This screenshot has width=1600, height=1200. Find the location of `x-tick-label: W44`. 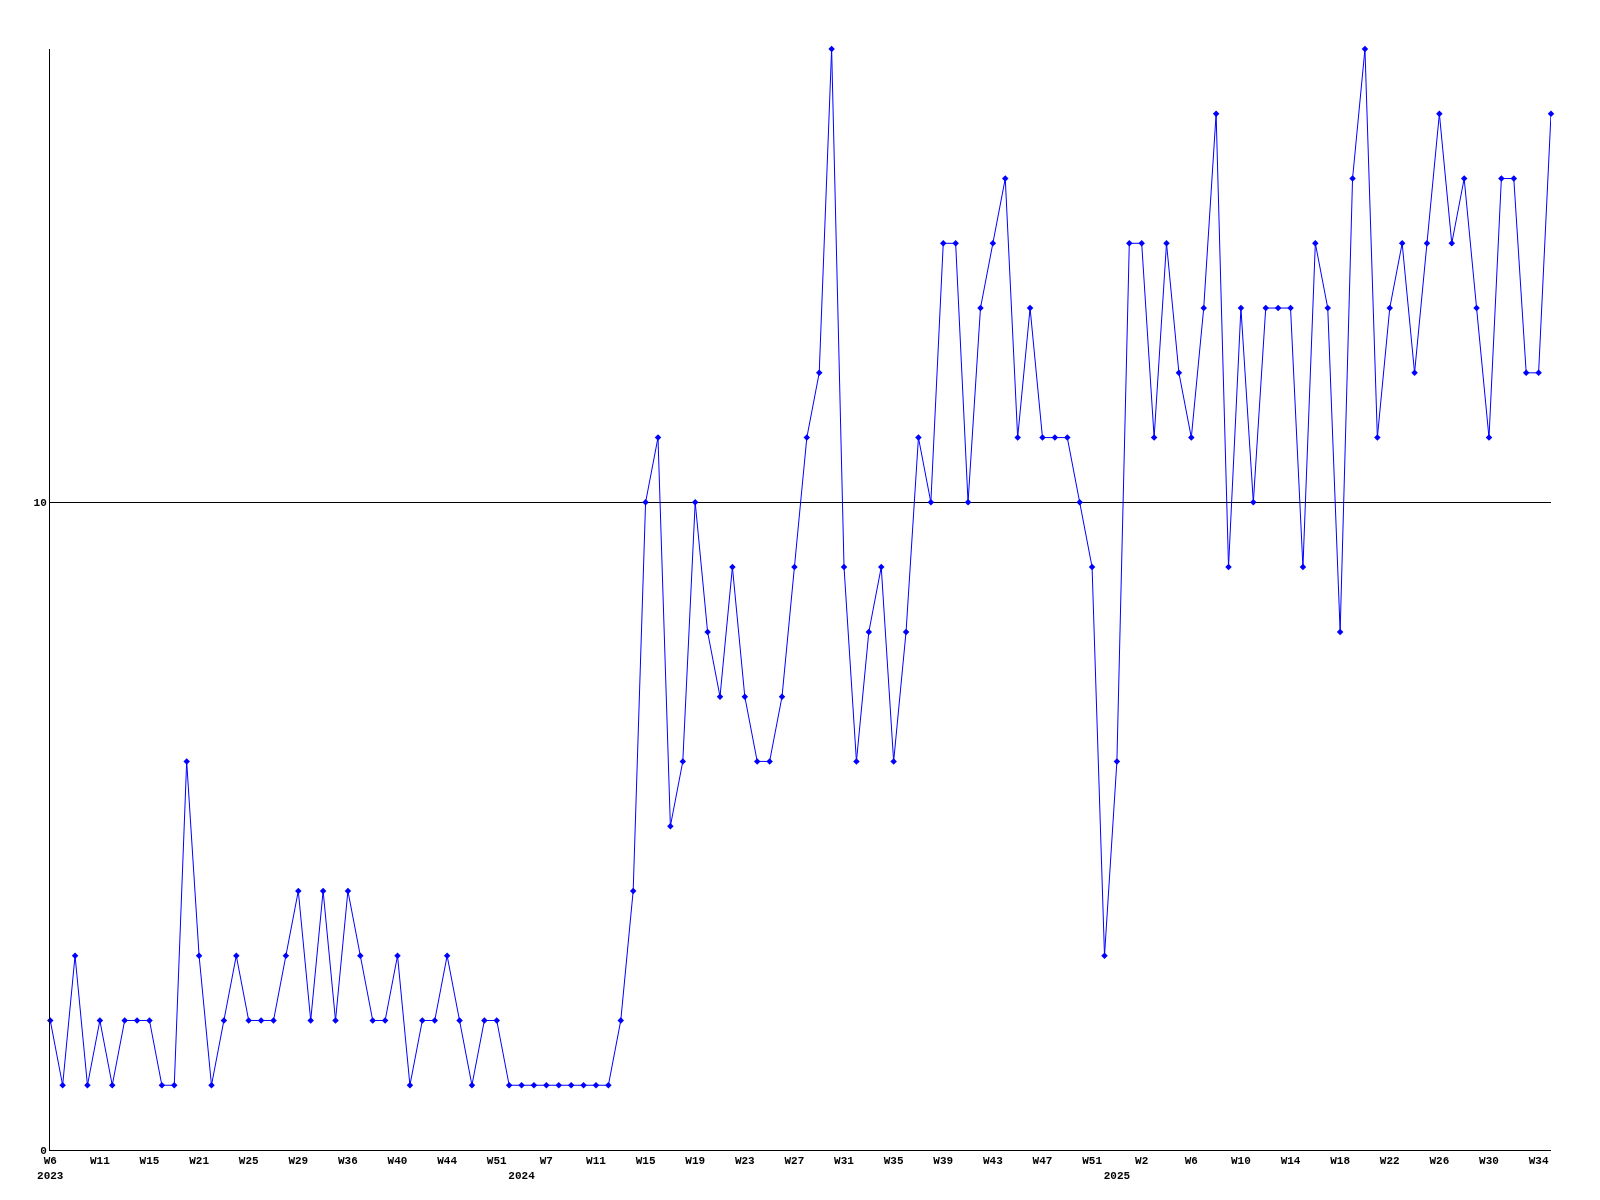

x-tick-label: W44 is located at coordinates (447, 1161).